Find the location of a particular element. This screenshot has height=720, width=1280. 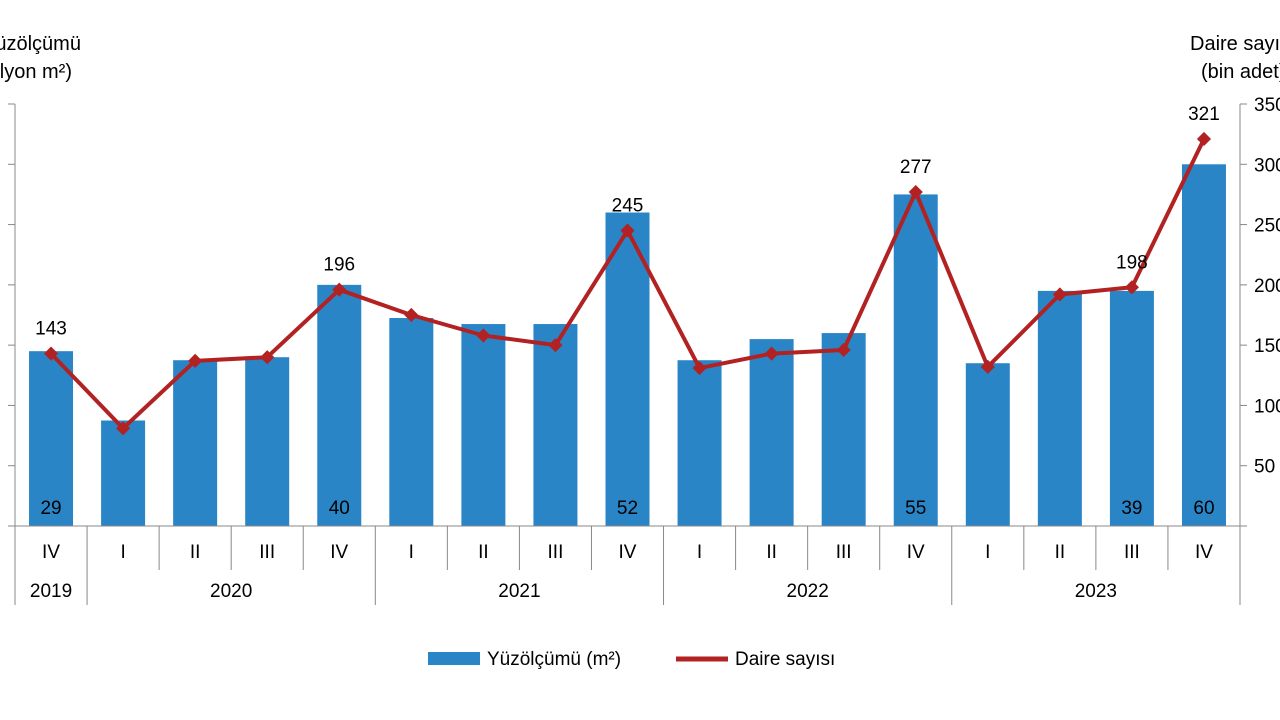

right-axis-tick-label: 250 is located at coordinates (1267, 226).